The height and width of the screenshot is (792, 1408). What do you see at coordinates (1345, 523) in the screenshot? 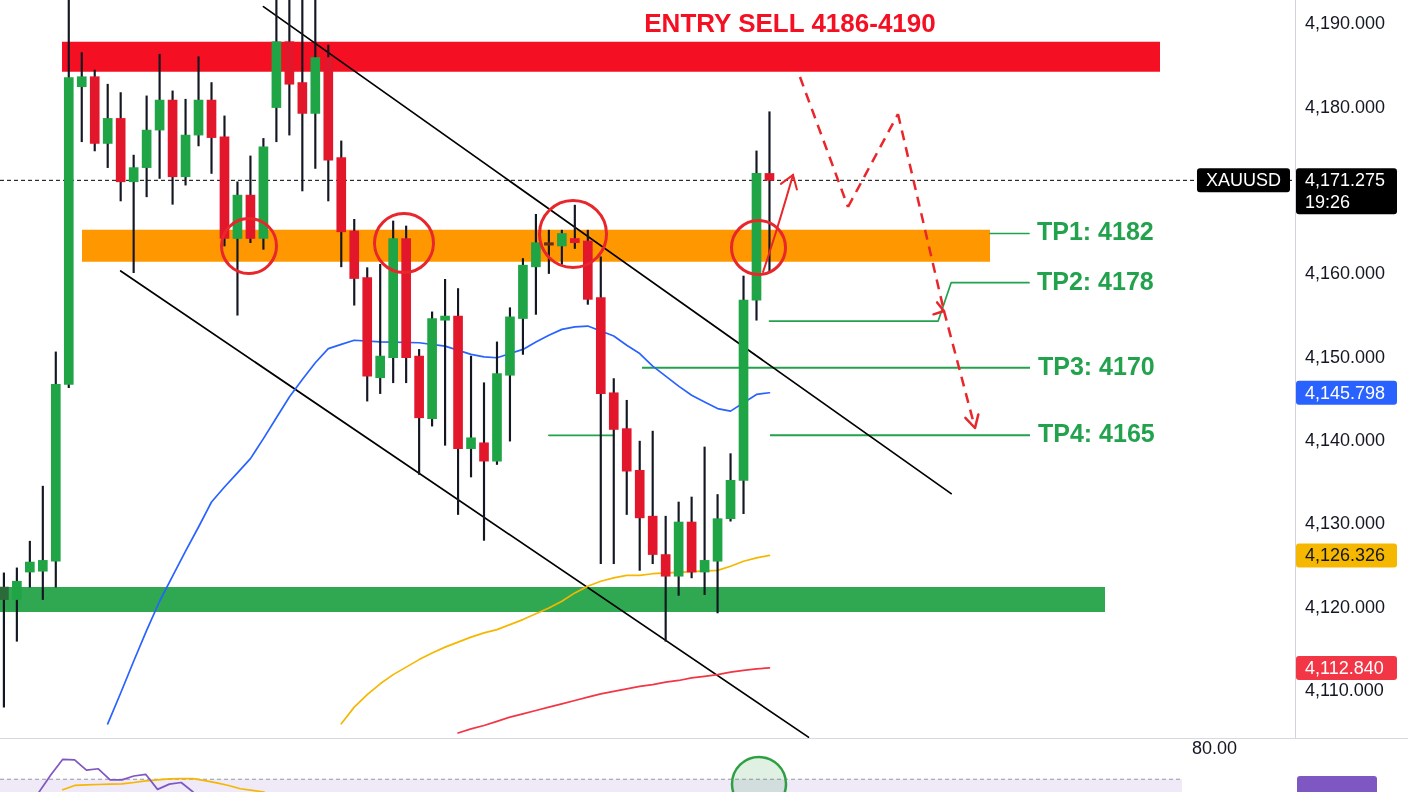
I see `y-tick-label: 4,130.000` at bounding box center [1345, 523].